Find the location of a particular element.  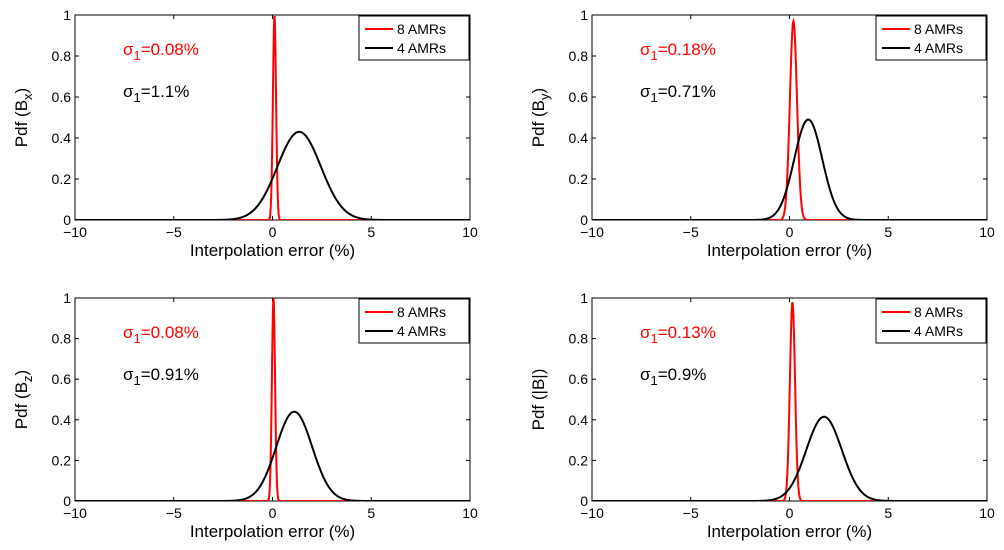

sigma-annotation: σ1=1.1% is located at coordinates (156, 93).